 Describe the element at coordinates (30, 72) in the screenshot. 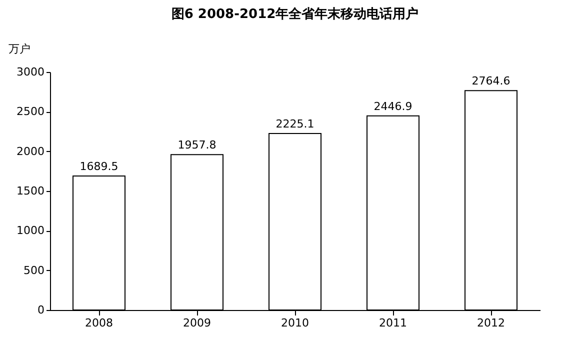

I see `y-tick-label: 3000` at that location.